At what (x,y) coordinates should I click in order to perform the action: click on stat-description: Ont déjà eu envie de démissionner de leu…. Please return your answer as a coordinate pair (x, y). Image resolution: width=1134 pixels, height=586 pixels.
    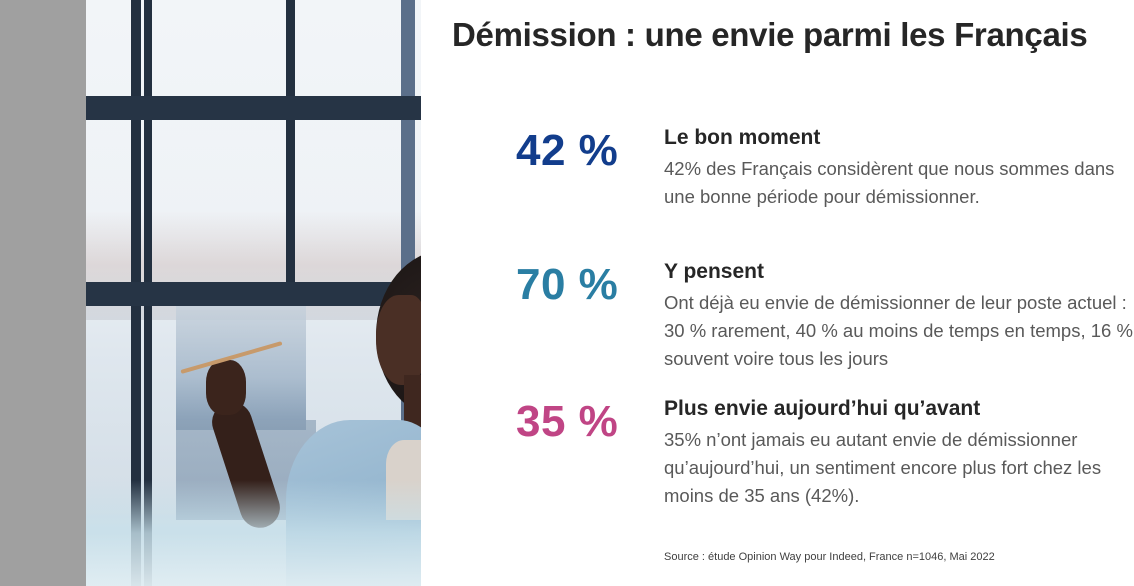
    Looking at the image, I should click on (898, 330).